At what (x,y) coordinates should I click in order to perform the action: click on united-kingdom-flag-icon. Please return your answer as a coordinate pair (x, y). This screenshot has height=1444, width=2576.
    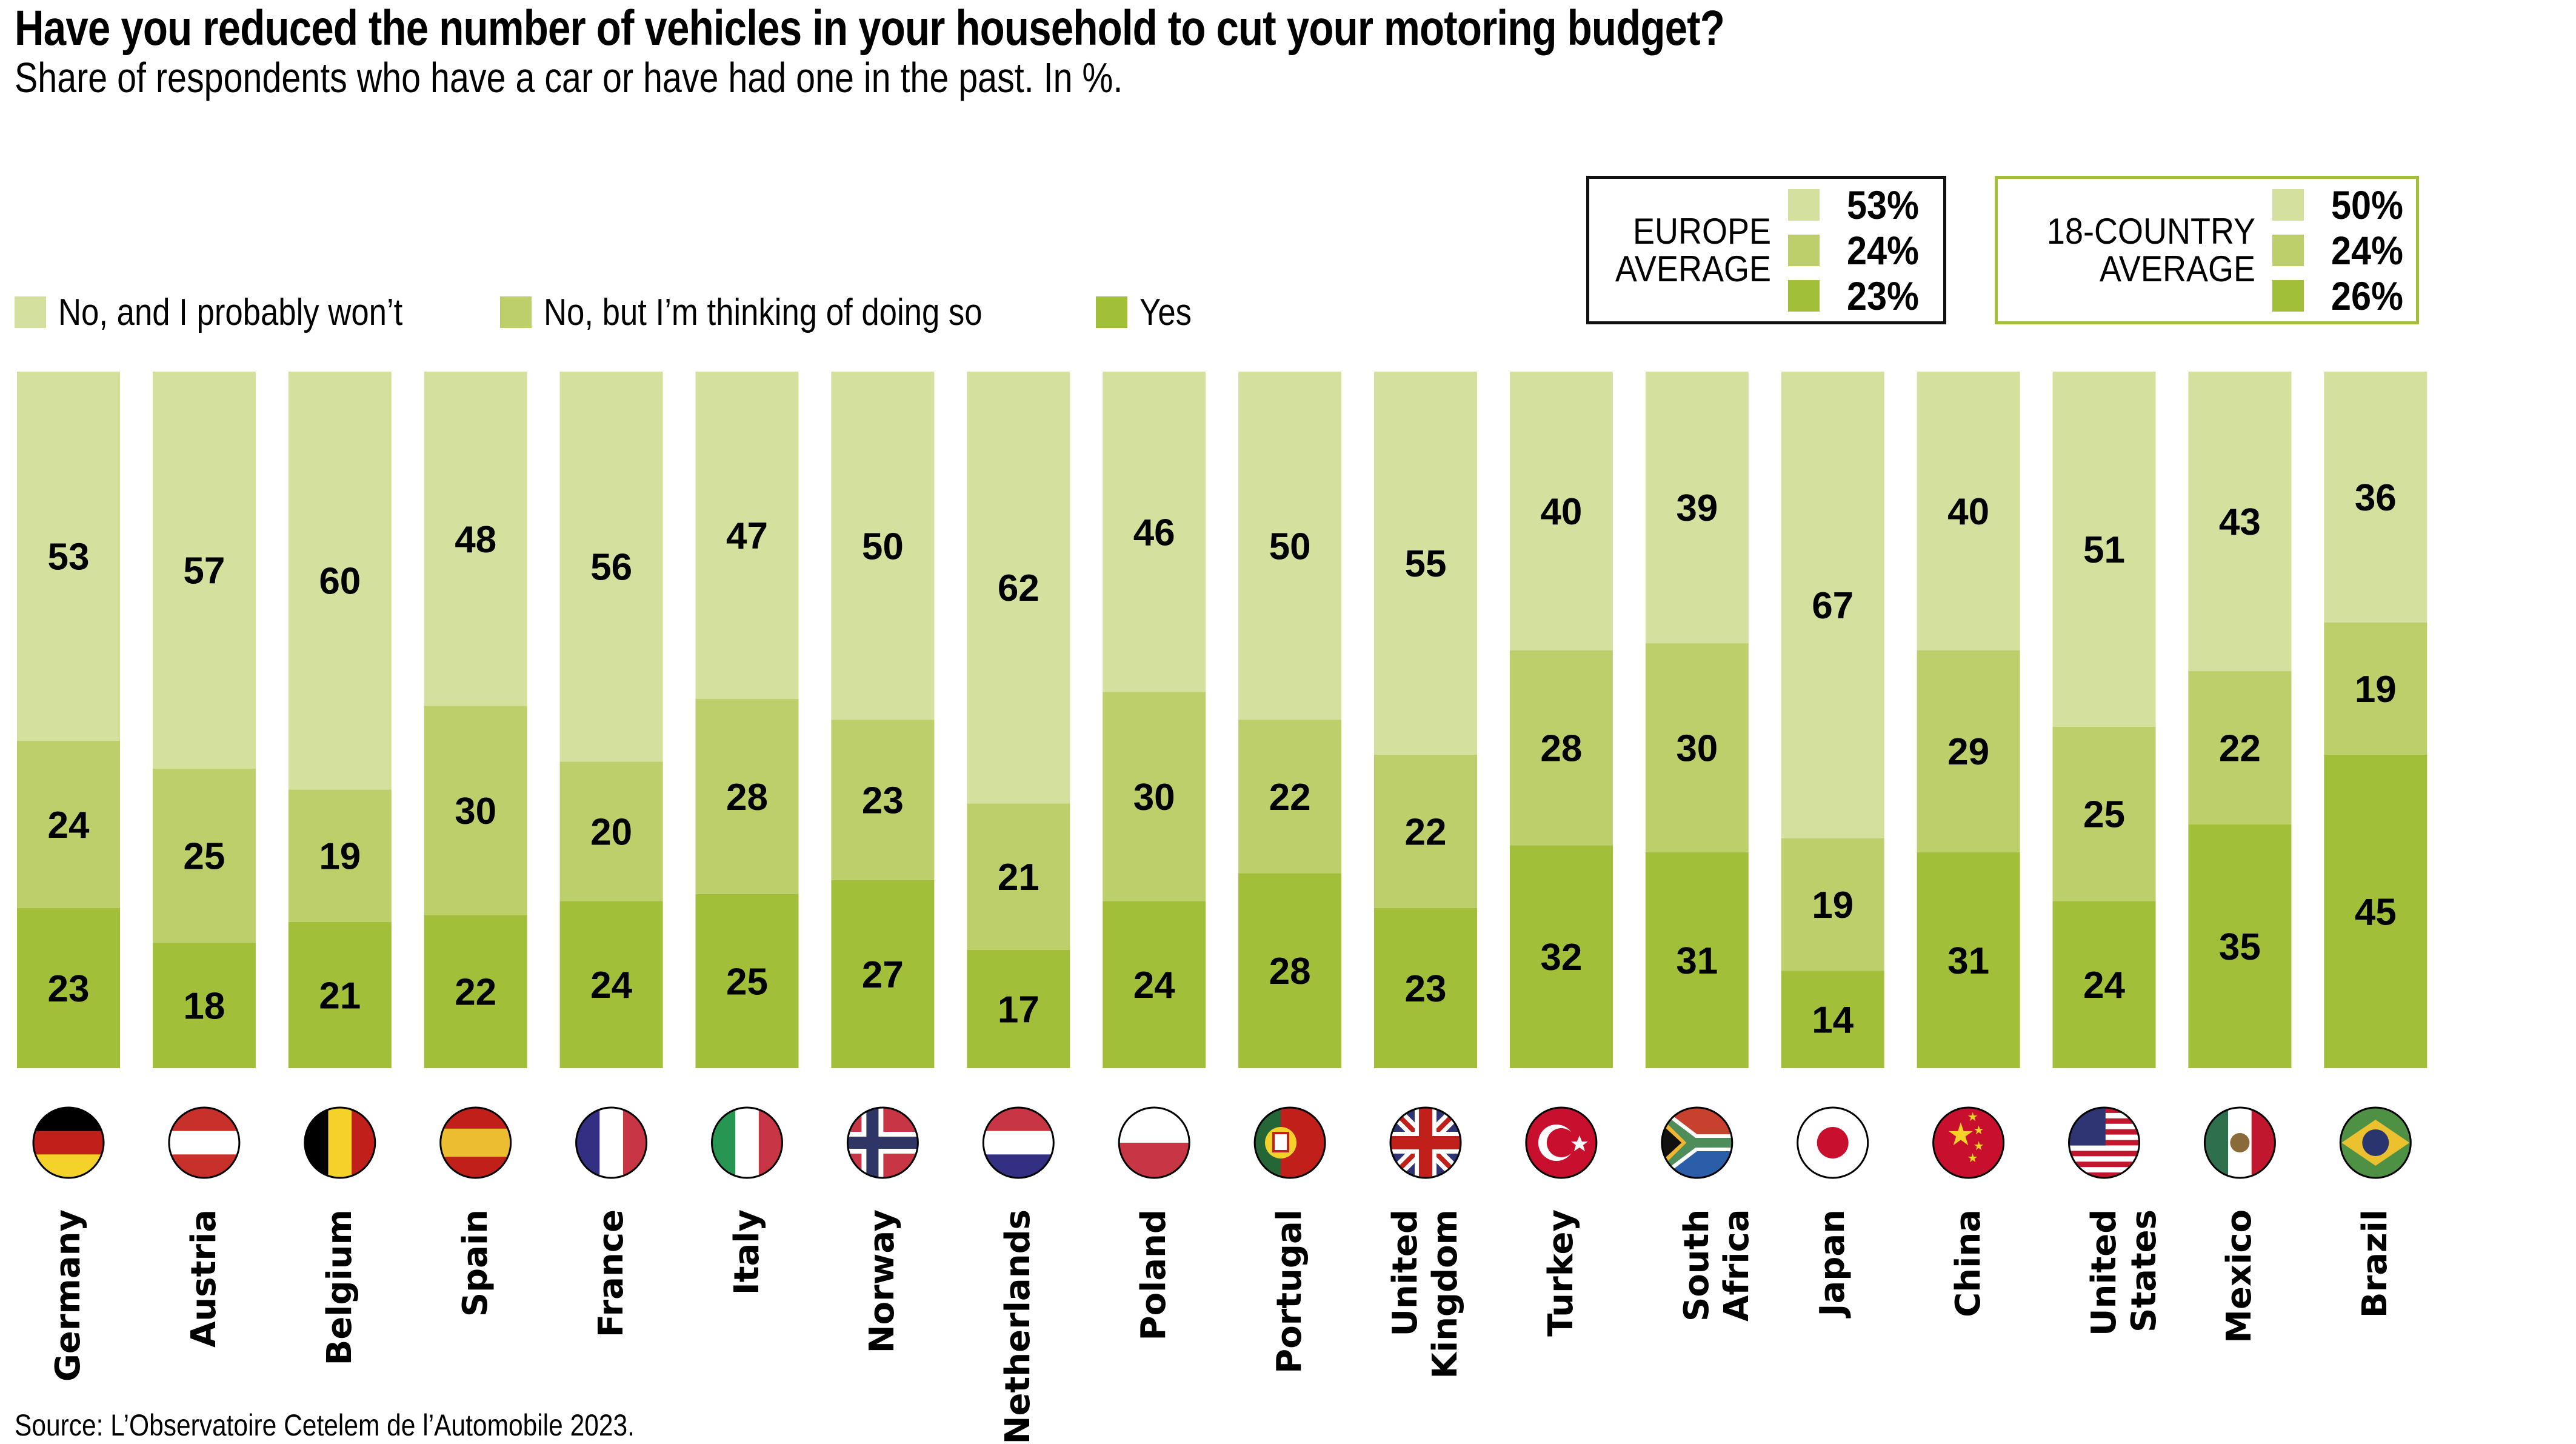
    Looking at the image, I should click on (1426, 1142).